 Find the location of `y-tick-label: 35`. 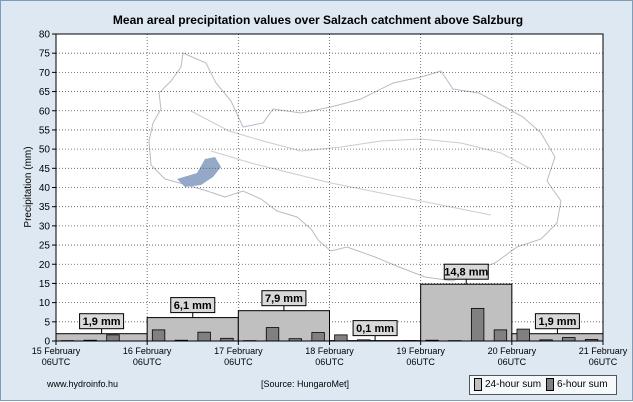

y-tick-label: 35 is located at coordinates (45, 207).